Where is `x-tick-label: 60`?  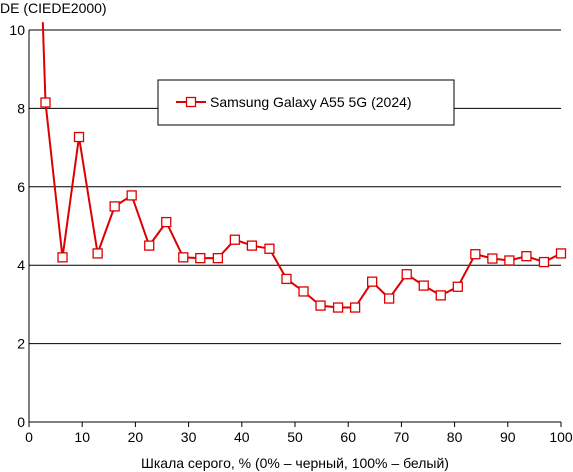 x-tick-label: 60 is located at coordinates (348, 437).